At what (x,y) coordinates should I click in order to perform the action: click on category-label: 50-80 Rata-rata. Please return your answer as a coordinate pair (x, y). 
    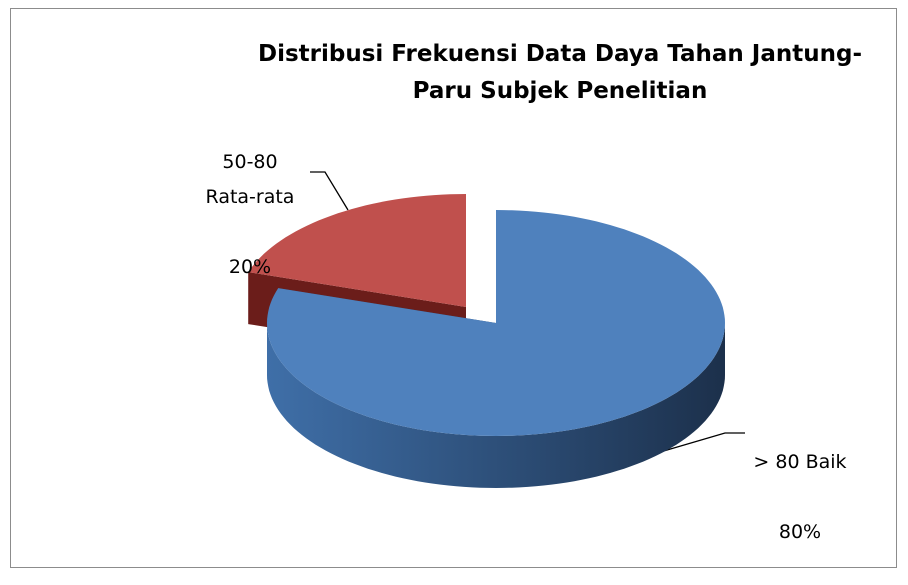
    Looking at the image, I should click on (250, 179).